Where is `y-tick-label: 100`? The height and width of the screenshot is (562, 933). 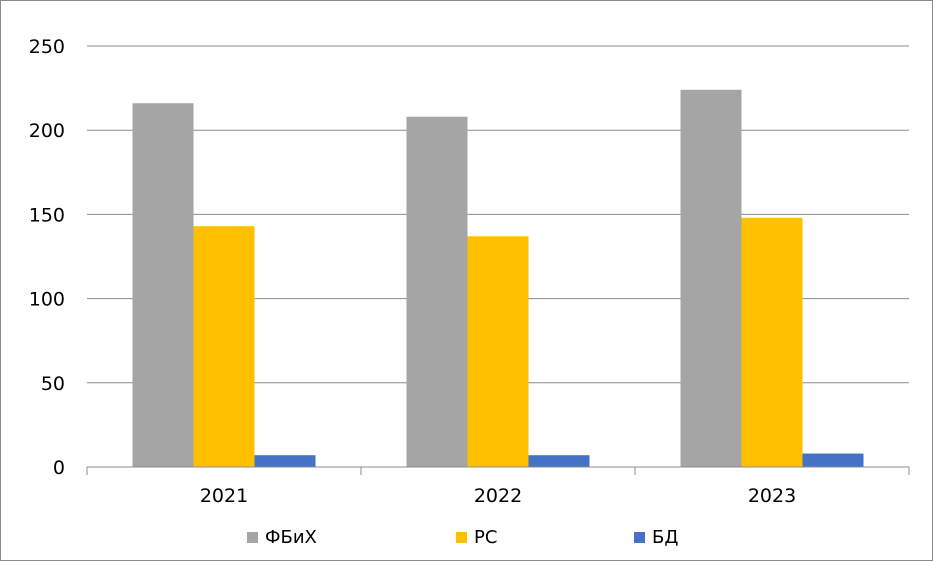 y-tick-label: 100 is located at coordinates (47, 300).